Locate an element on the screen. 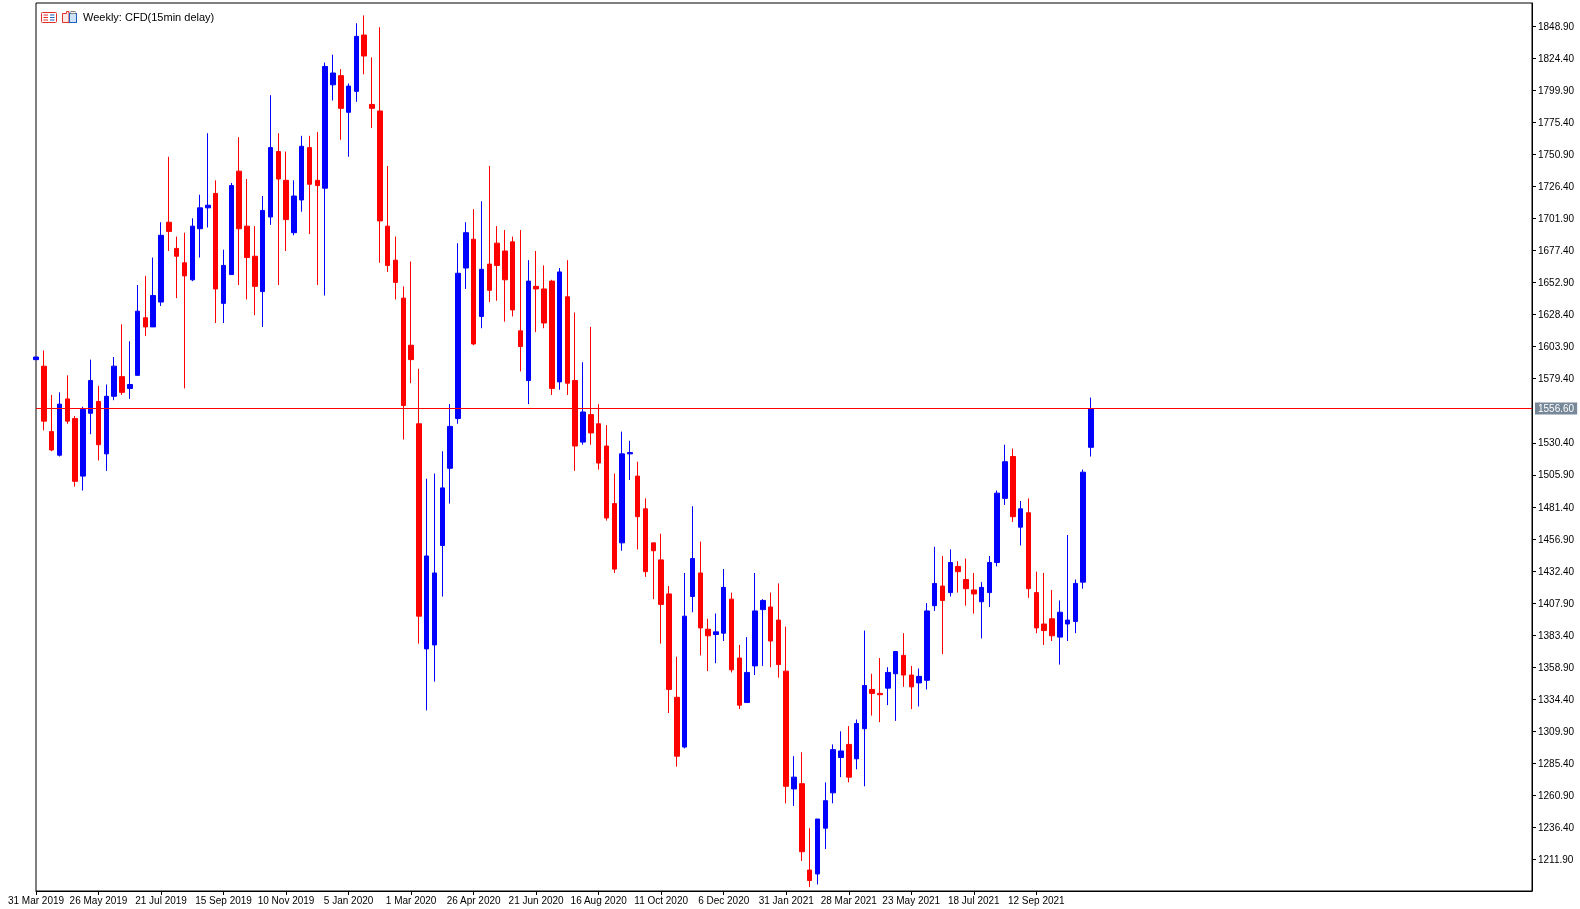 The height and width of the screenshot is (909, 1580). x-tick-label: 26 May 2019 is located at coordinates (98, 900).